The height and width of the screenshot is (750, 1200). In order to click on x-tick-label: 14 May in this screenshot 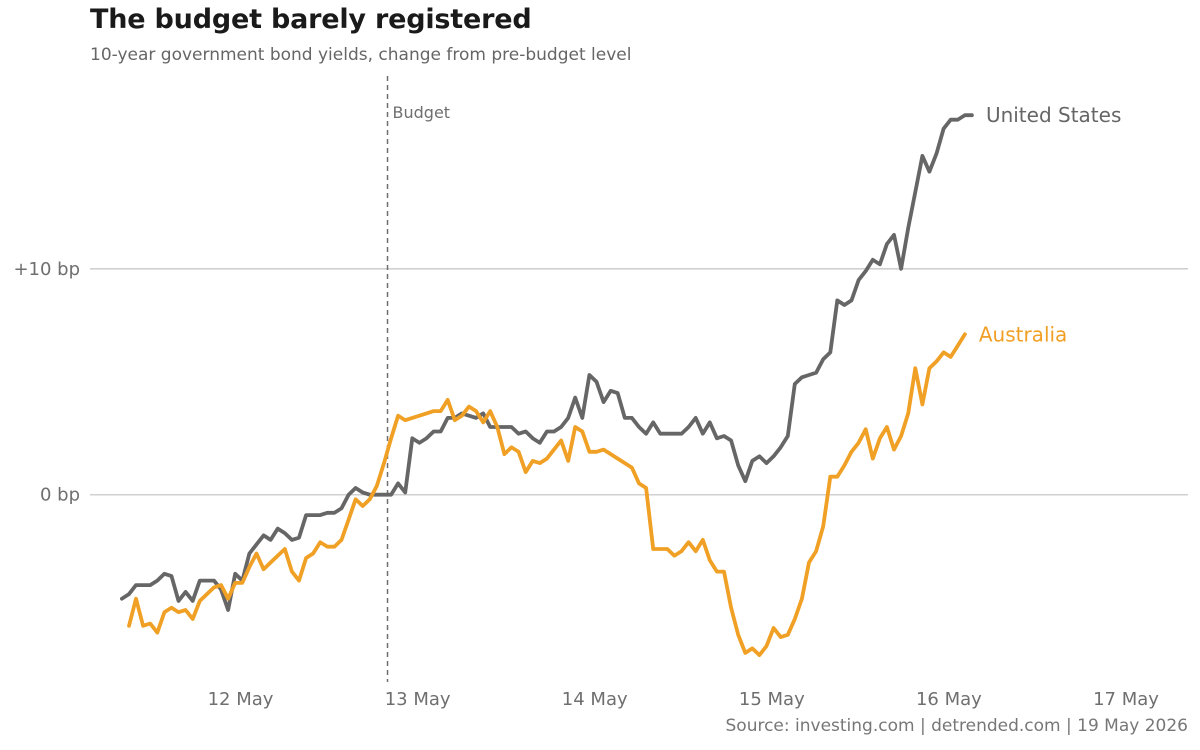, I will do `click(595, 699)`.